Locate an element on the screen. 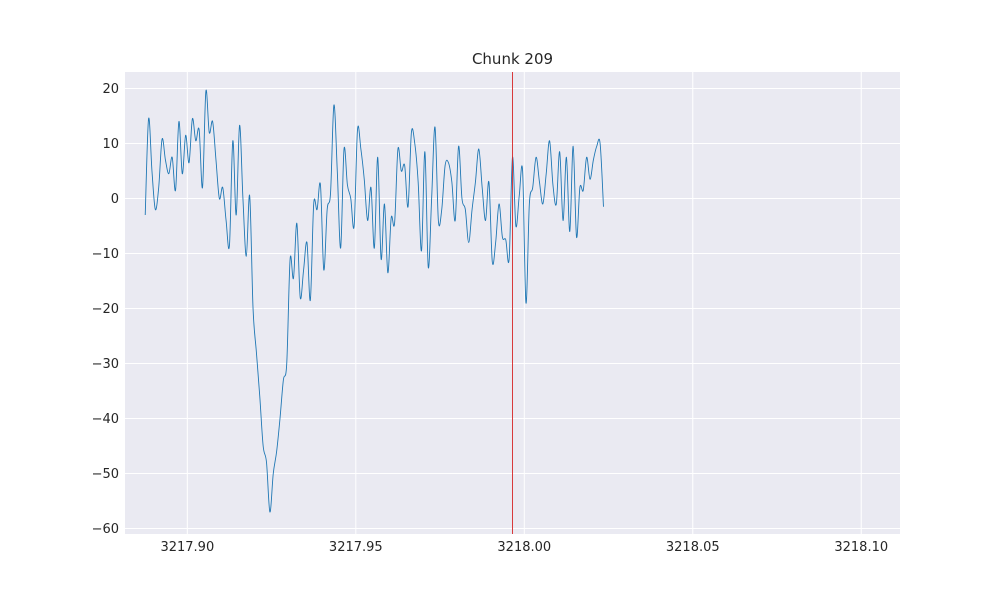 This screenshot has width=1000, height=600. y-tick-label: −40 is located at coordinates (105, 419).